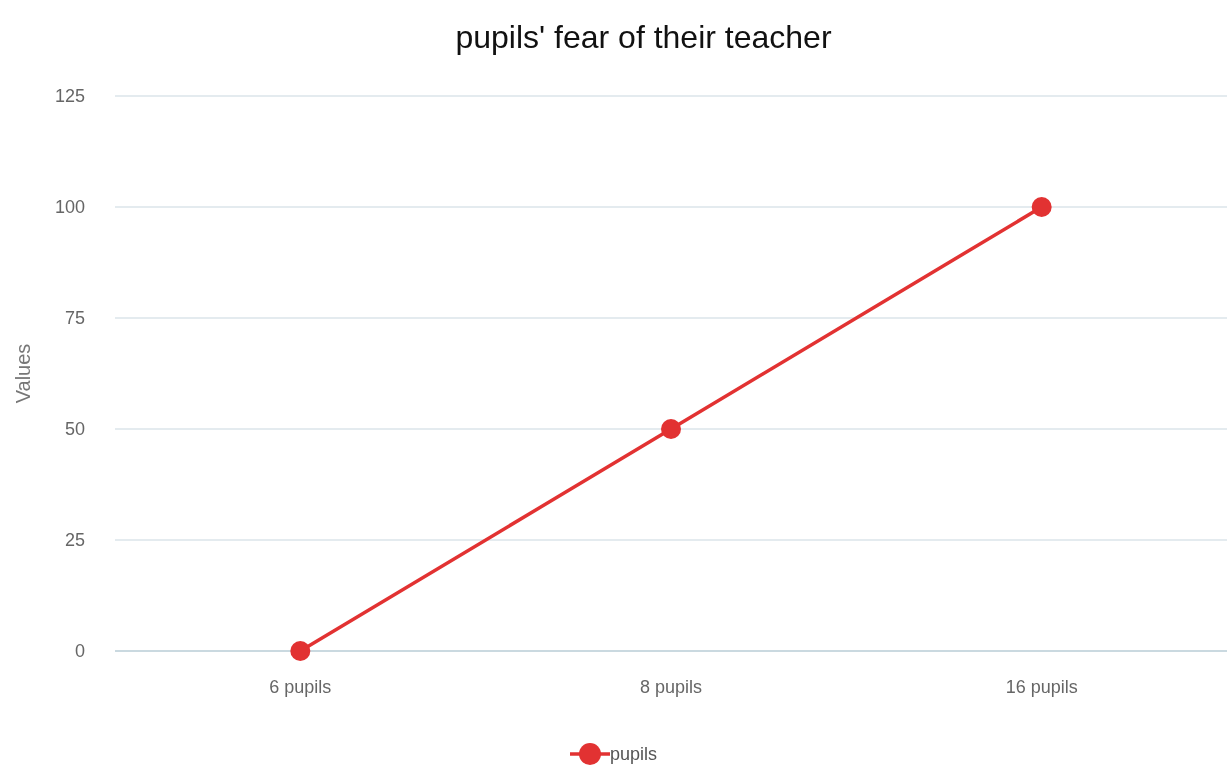  I want to click on x-tick-label: 6 pupils, so click(300, 687).